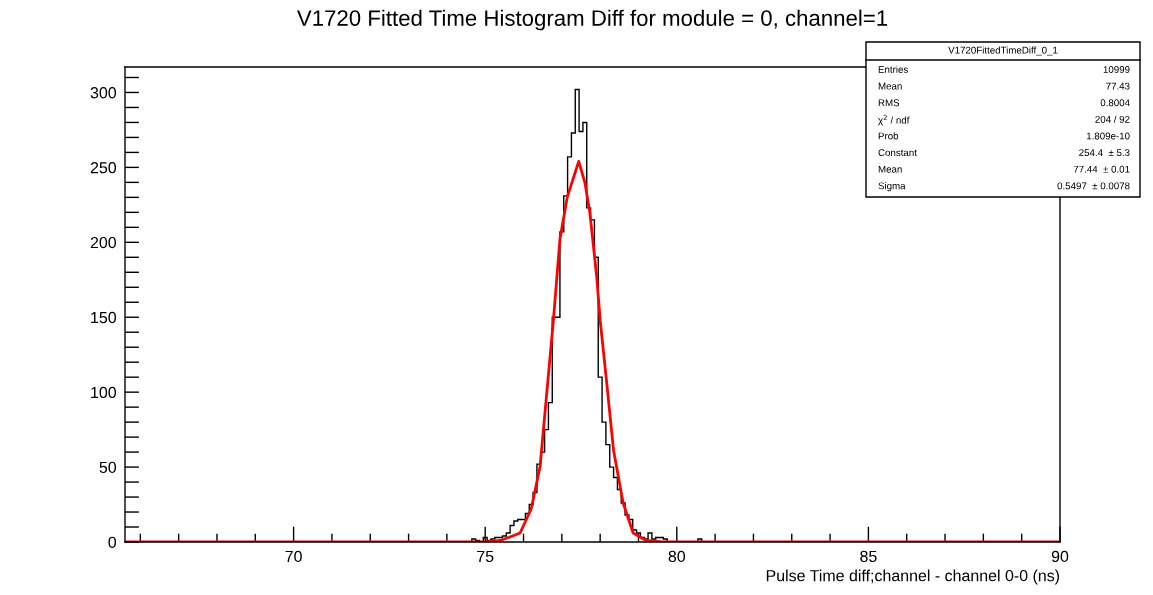  What do you see at coordinates (1112, 119) in the screenshot?
I see `text: 204 / 92` at bounding box center [1112, 119].